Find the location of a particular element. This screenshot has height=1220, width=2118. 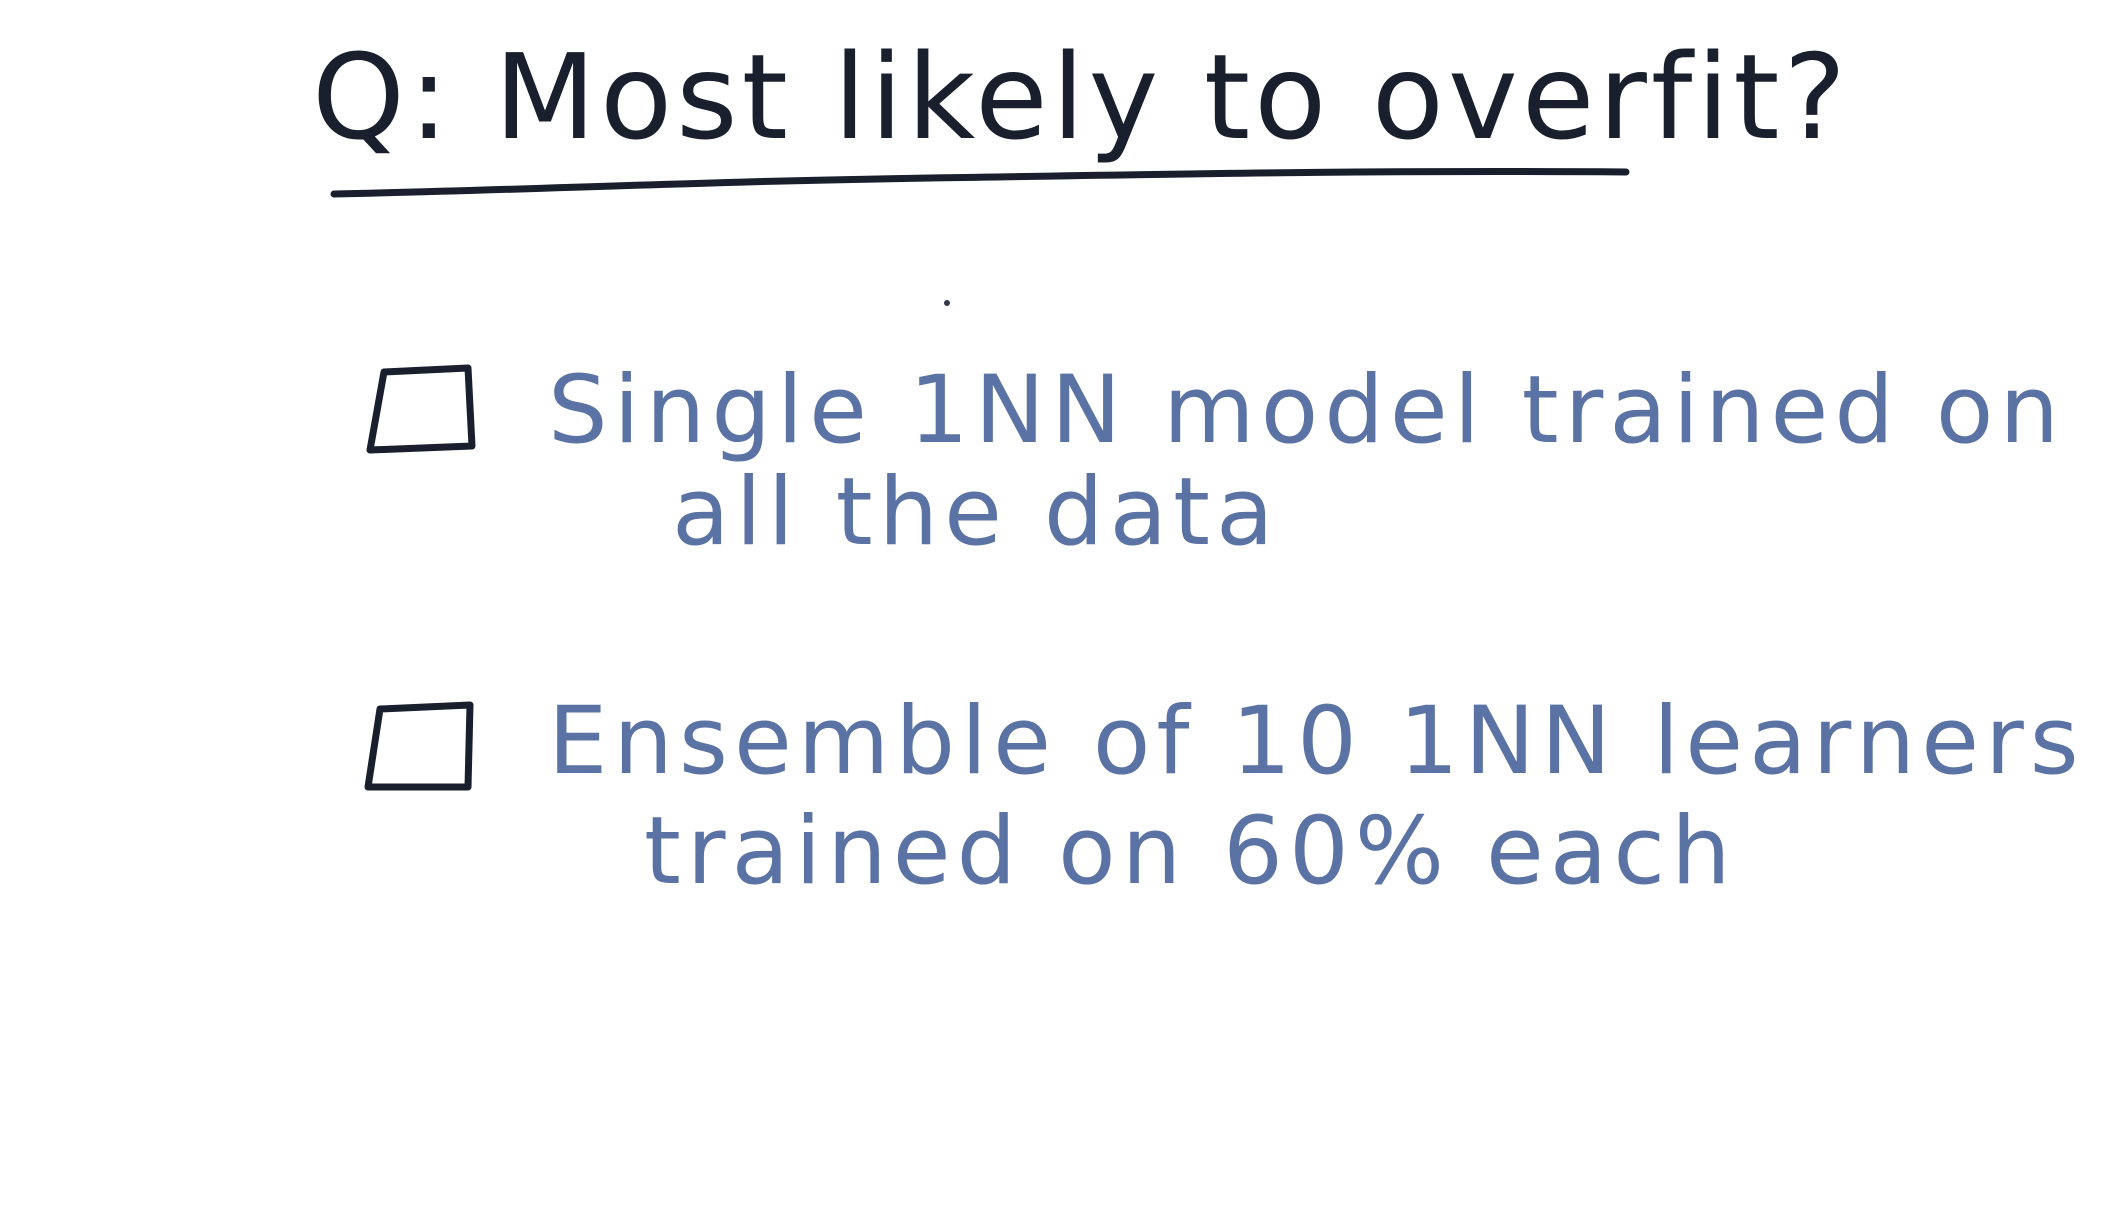

stray-dot is located at coordinates (947, 303).